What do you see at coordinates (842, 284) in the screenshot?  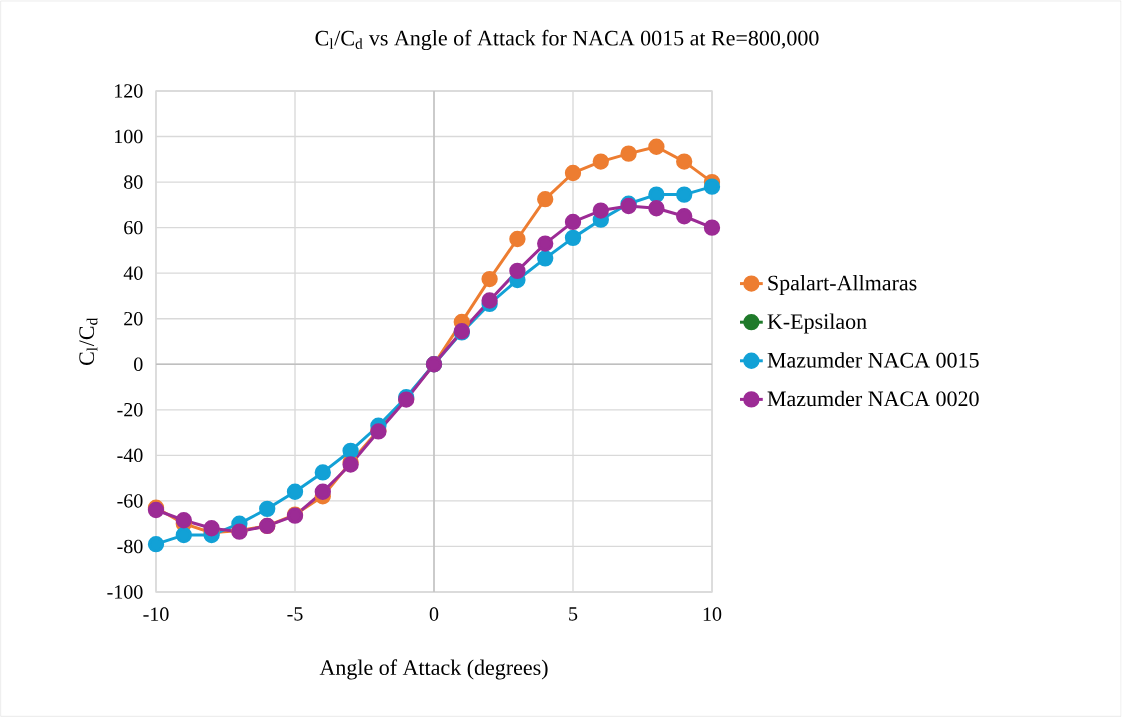 I see `legend-label: Spalart-Allmaras` at bounding box center [842, 284].